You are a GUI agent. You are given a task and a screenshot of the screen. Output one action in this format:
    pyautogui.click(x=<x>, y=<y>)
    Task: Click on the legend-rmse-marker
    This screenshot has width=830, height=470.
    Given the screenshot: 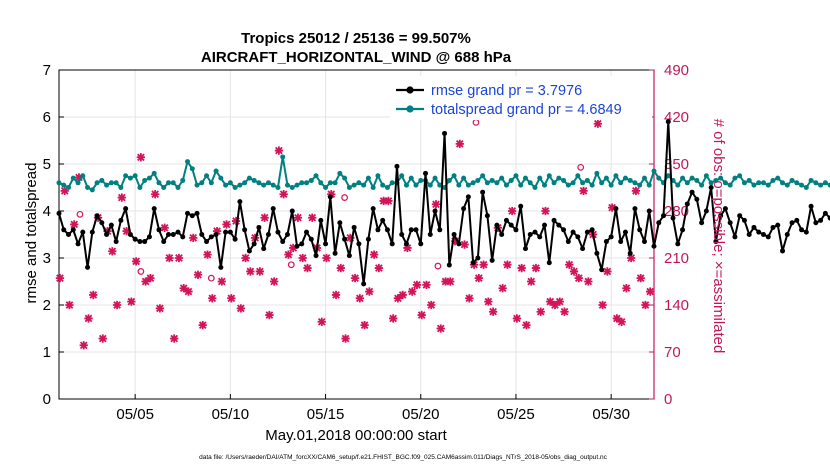 What is the action you would take?
    pyautogui.click(x=410, y=90)
    